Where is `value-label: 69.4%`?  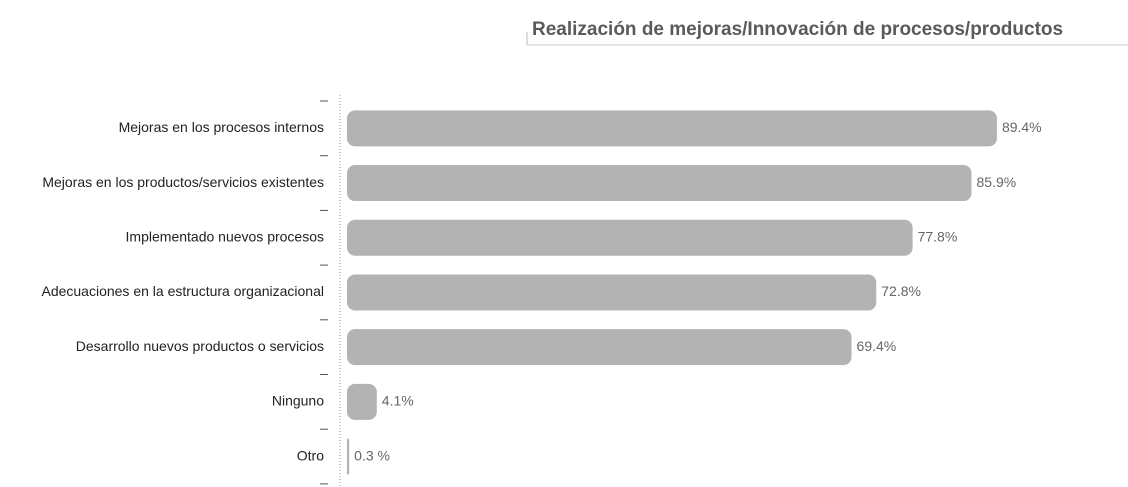 value-label: 69.4% is located at coordinates (877, 346).